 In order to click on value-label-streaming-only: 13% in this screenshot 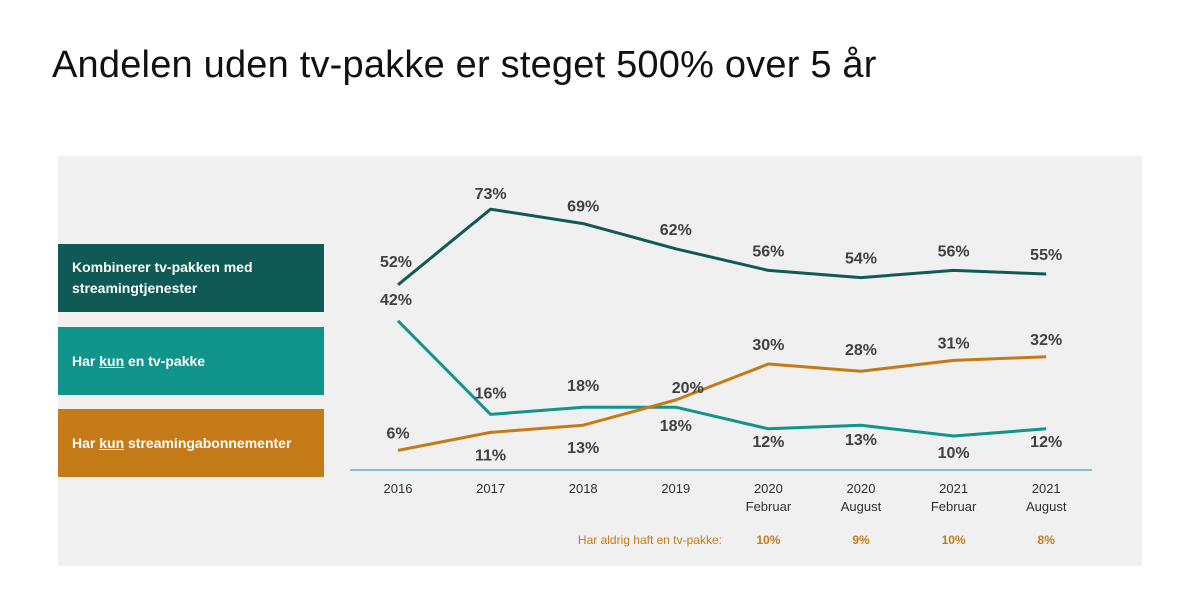, I will do `click(583, 448)`.